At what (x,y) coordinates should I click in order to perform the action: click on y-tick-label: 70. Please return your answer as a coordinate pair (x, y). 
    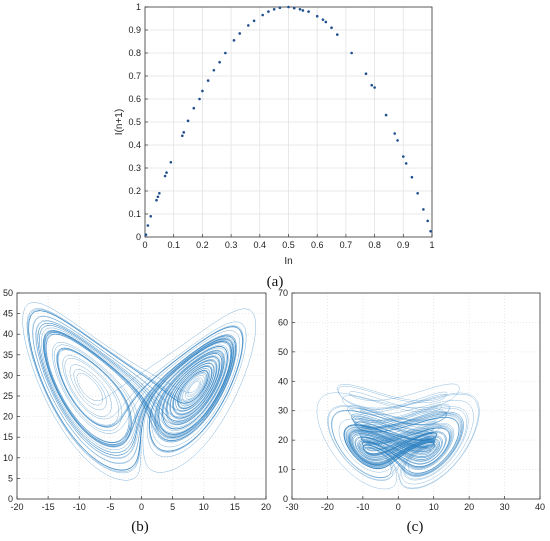
    Looking at the image, I should click on (283, 293).